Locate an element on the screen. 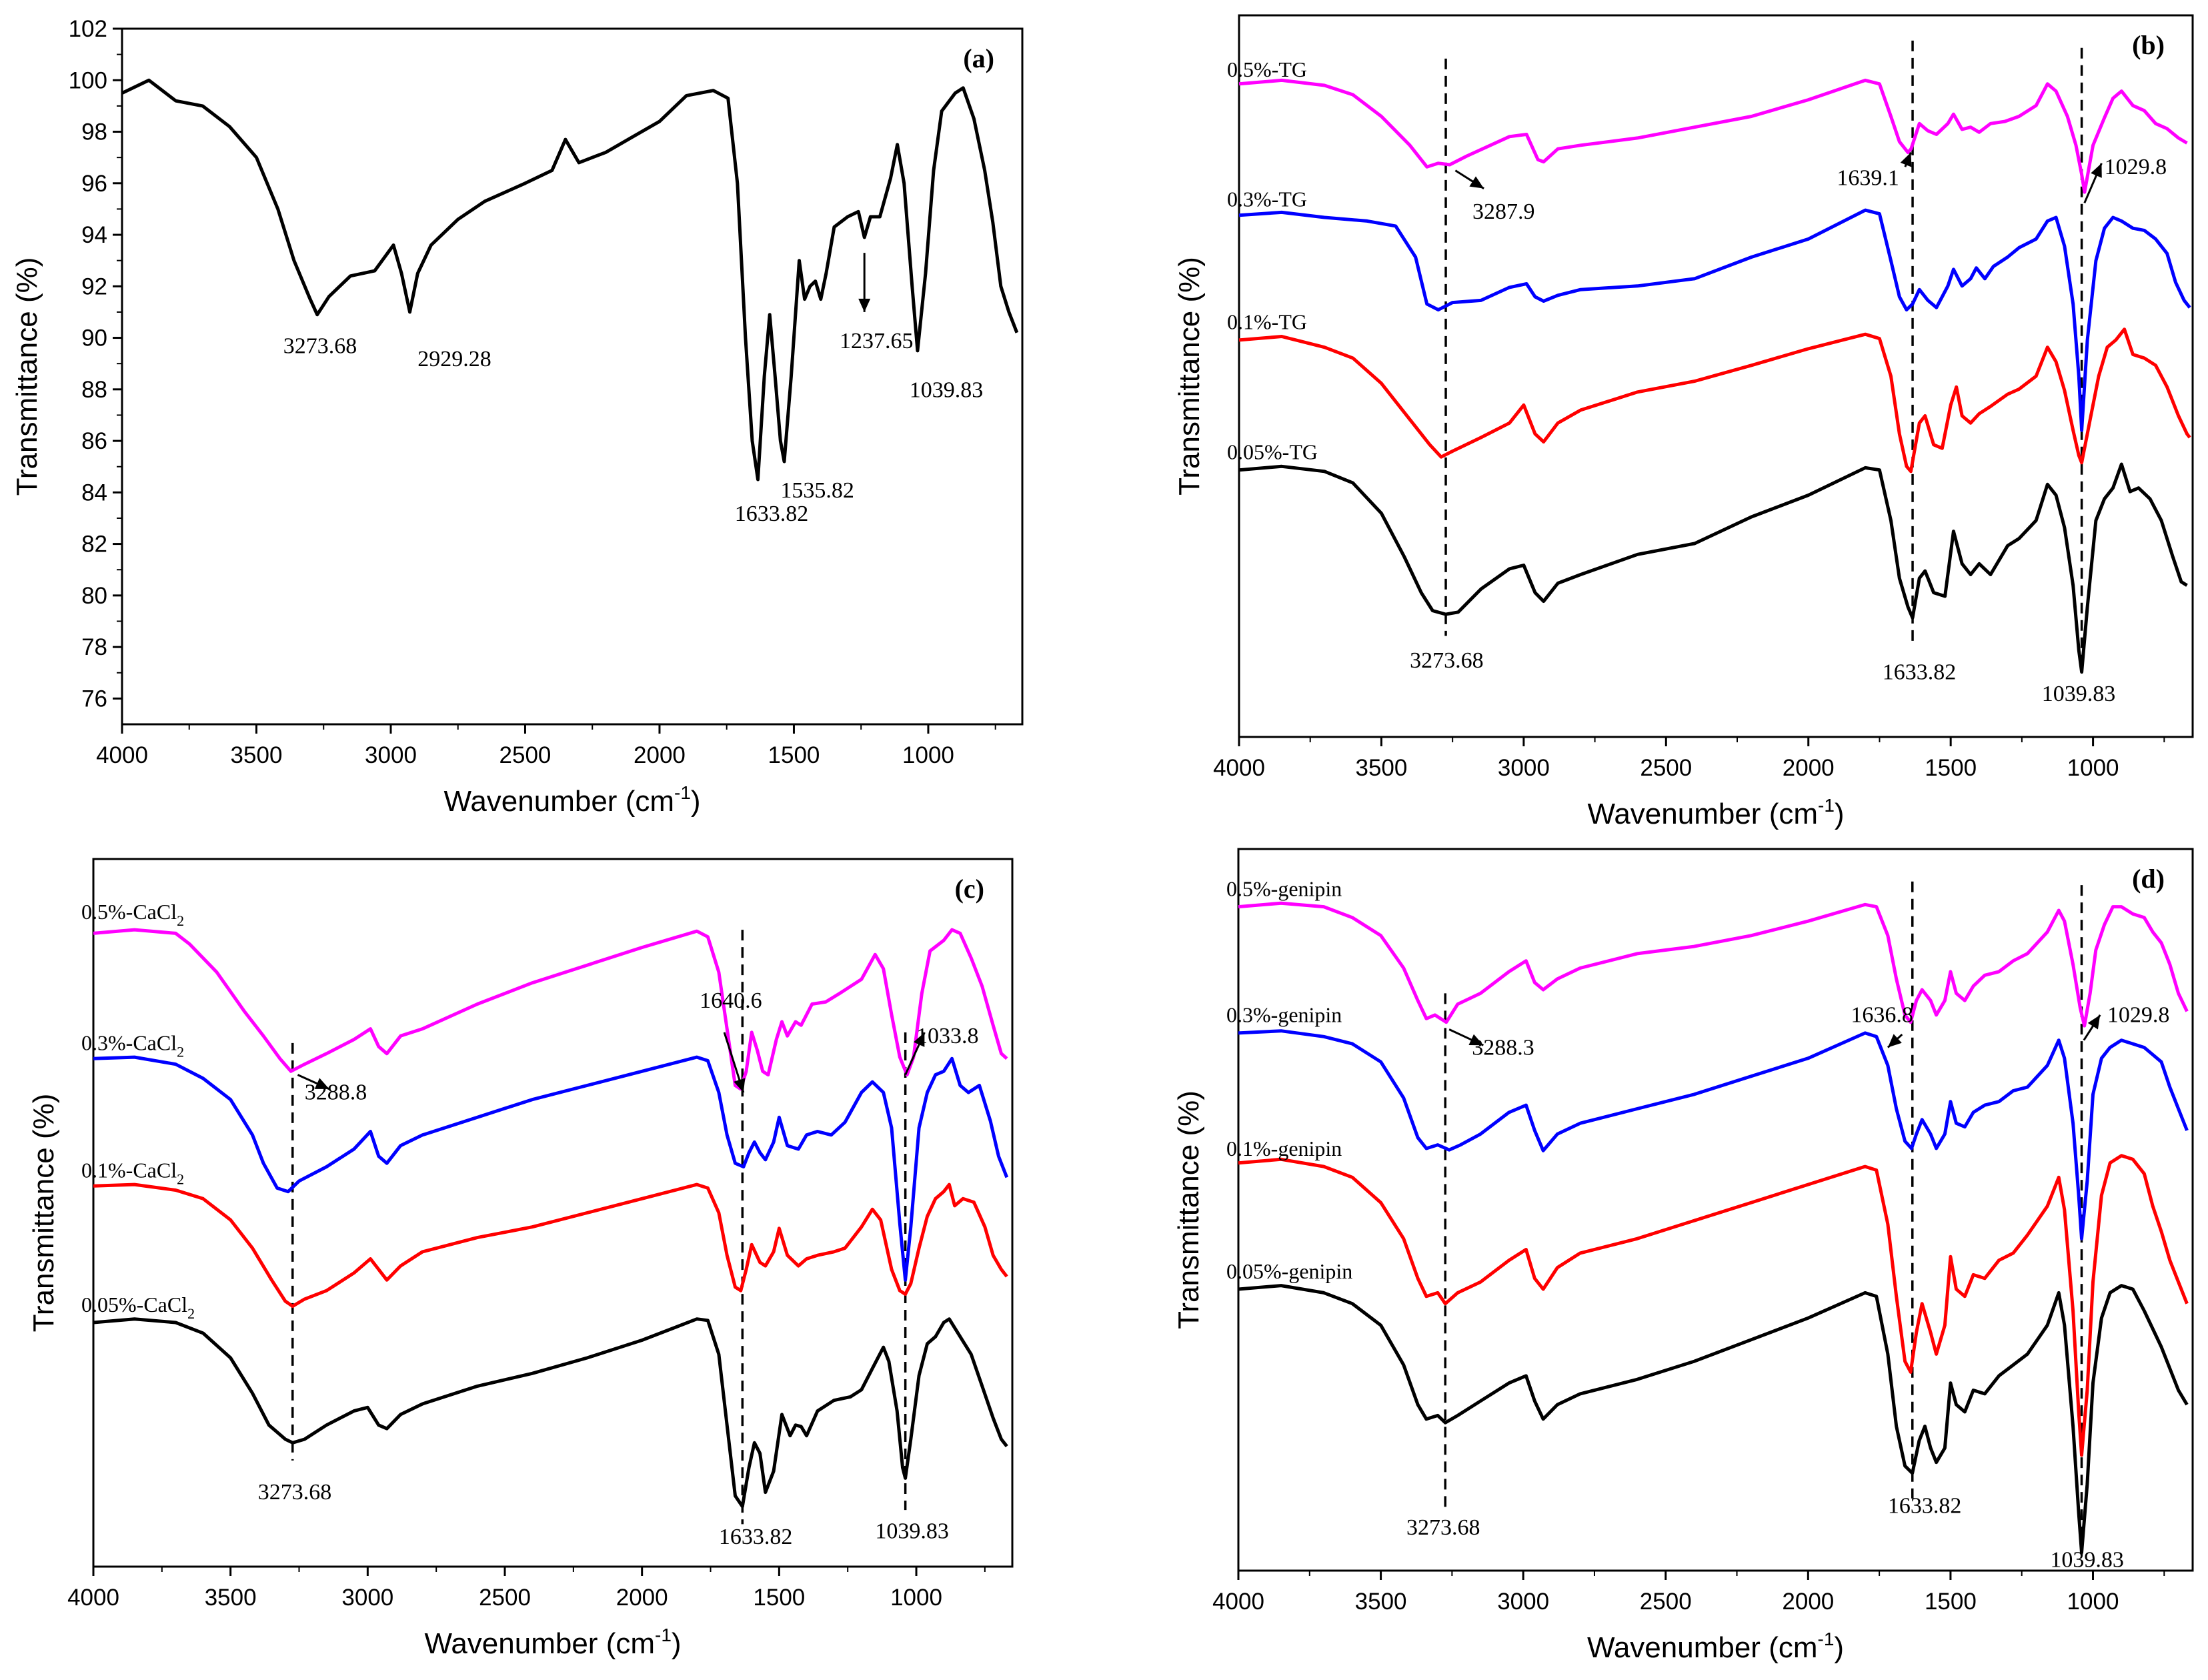  y-tick-label: 102 is located at coordinates (88, 29).